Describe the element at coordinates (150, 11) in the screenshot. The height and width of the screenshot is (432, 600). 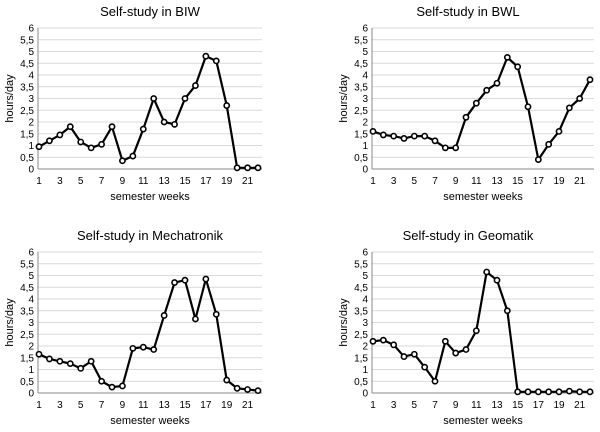
I see `chart-title: Self-study in BIW` at that location.